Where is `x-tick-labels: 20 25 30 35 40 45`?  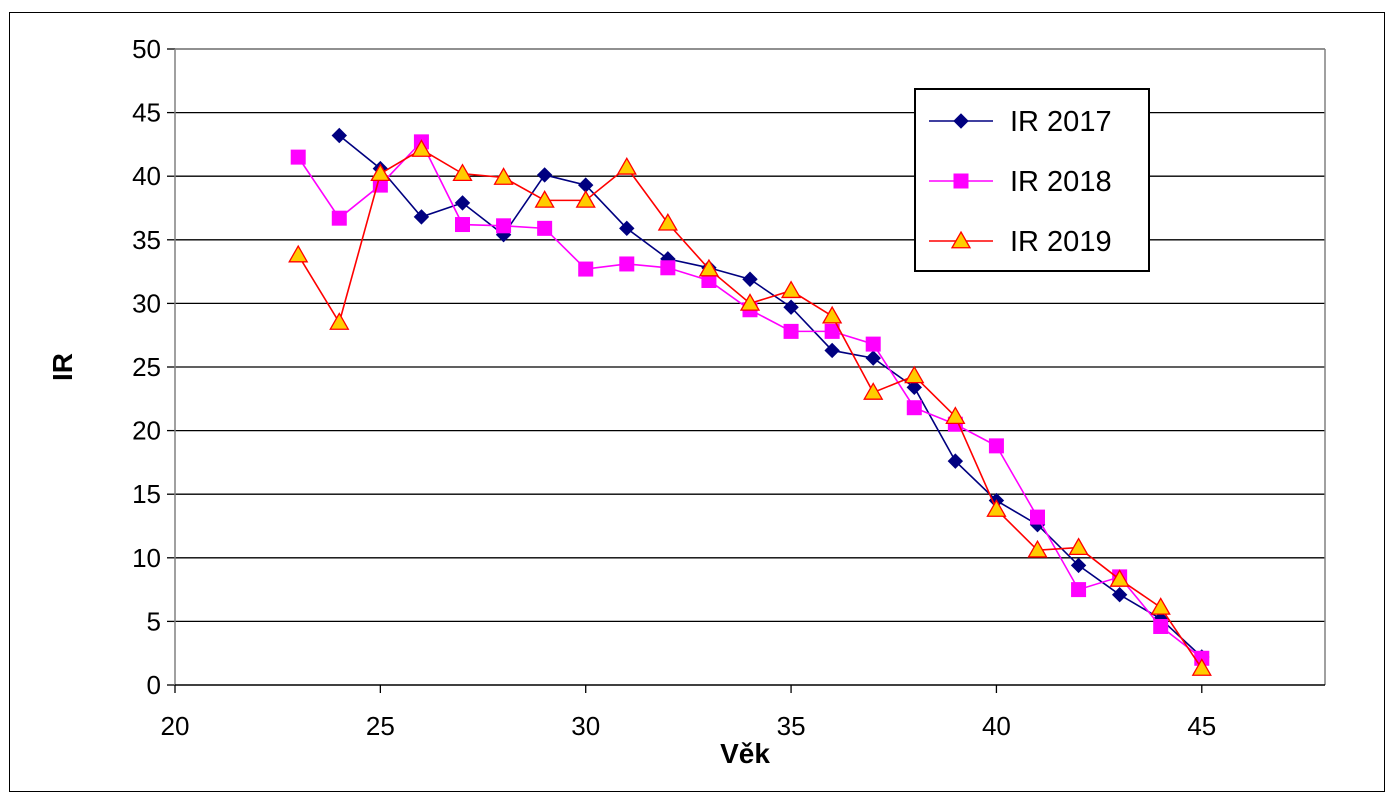
x-tick-labels: 20 25 30 35 40 45 is located at coordinates (689, 726).